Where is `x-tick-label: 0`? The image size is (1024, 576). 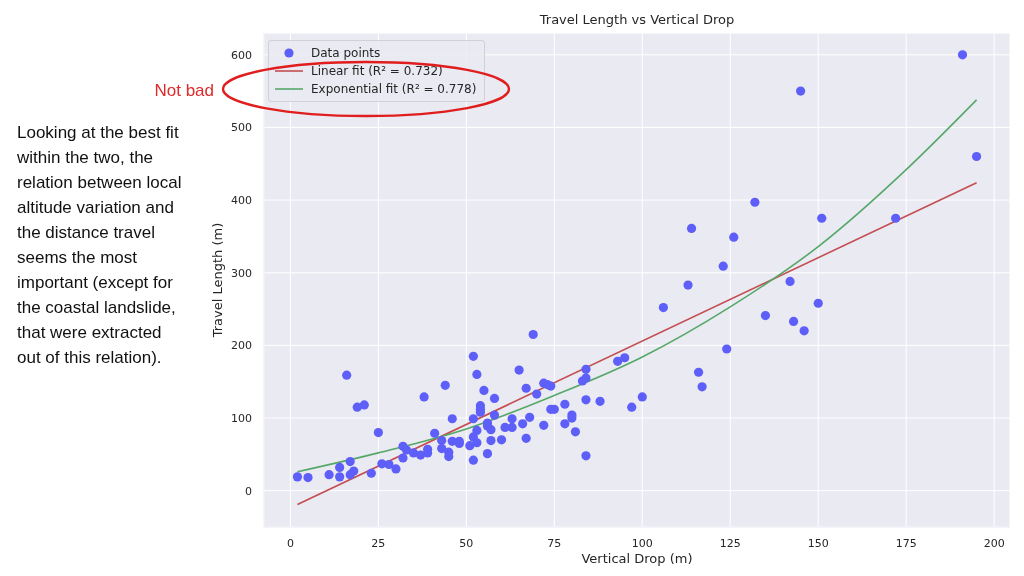 x-tick-label: 0 is located at coordinates (290, 543).